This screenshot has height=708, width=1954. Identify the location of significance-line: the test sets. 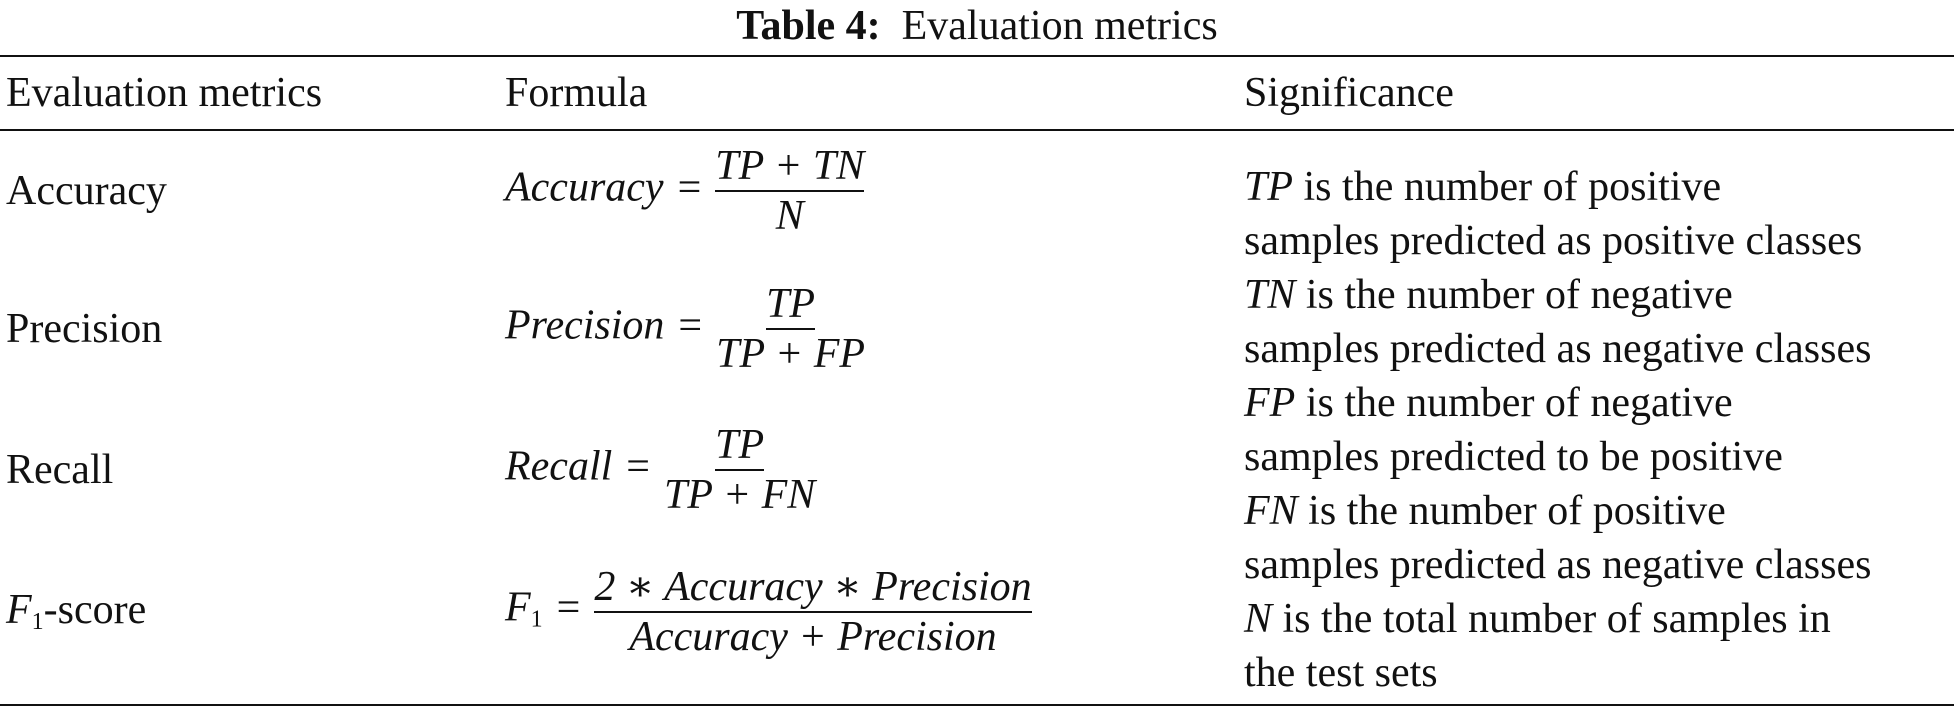
(1341, 673).